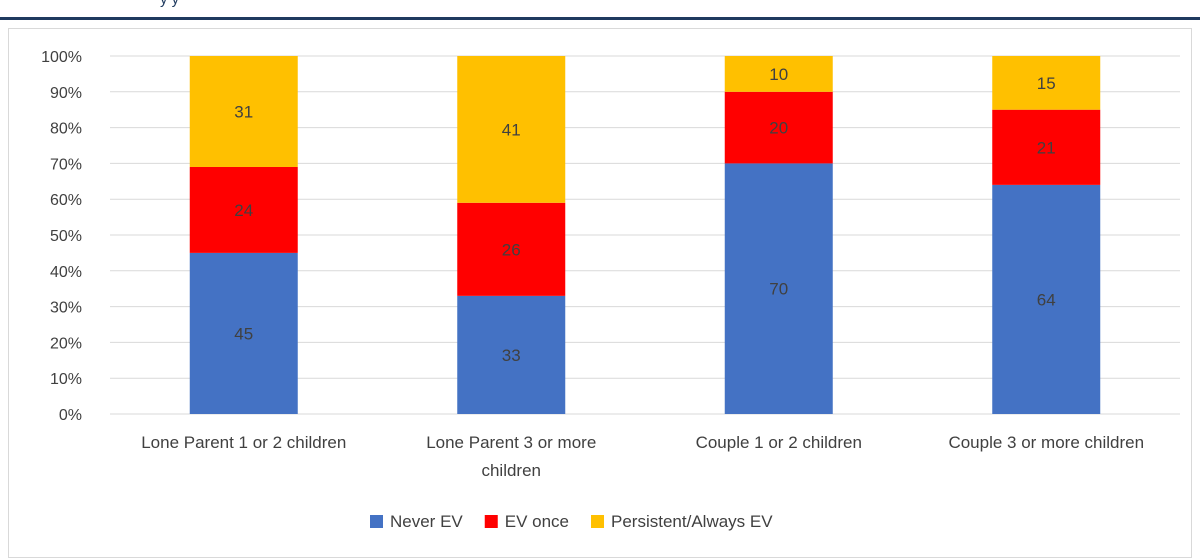  Describe the element at coordinates (169, 4) in the screenshot. I see `cropped-header-text: y y` at that location.